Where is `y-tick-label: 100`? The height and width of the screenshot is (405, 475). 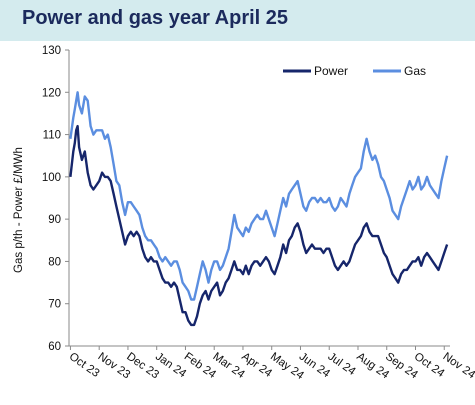 y-tick-label: 100 is located at coordinates (51, 178).